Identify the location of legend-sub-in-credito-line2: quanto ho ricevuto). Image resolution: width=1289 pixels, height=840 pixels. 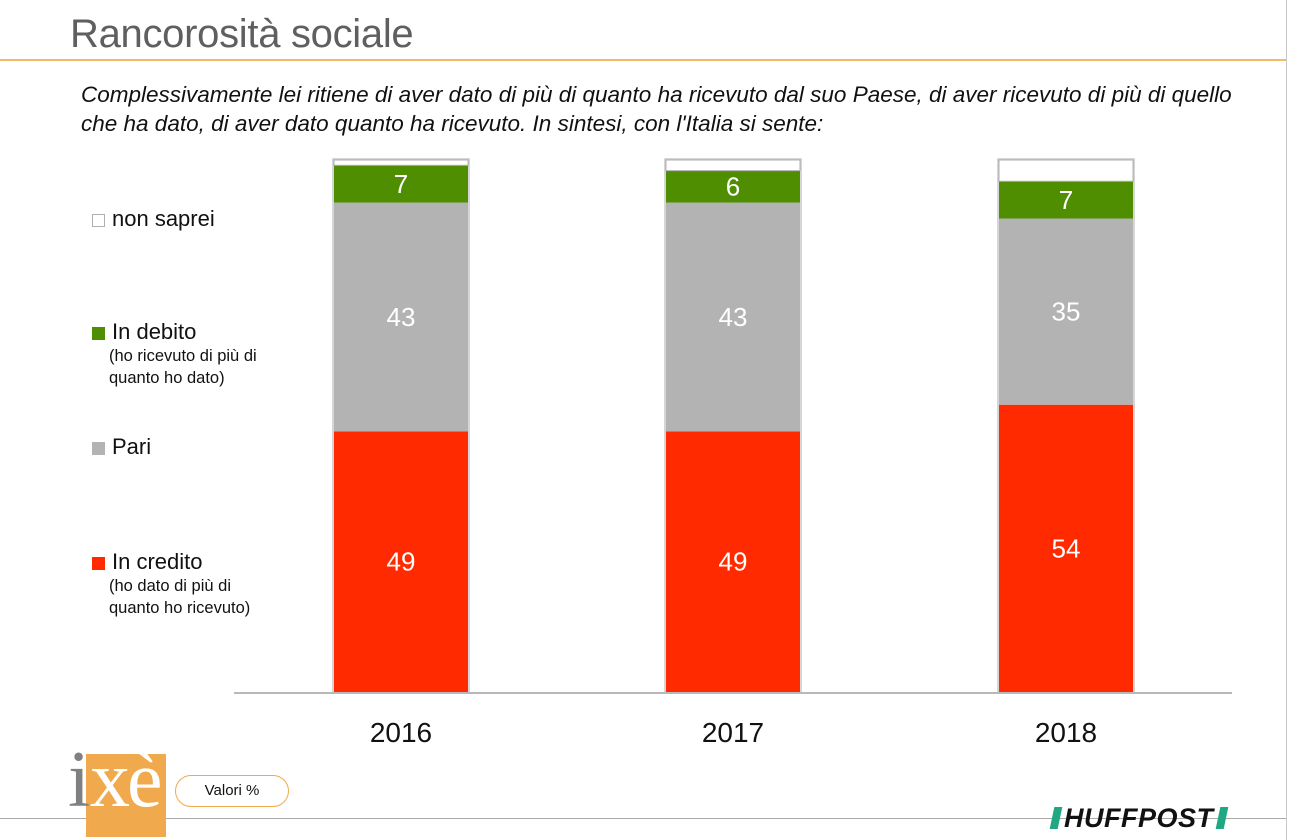
(180, 608).